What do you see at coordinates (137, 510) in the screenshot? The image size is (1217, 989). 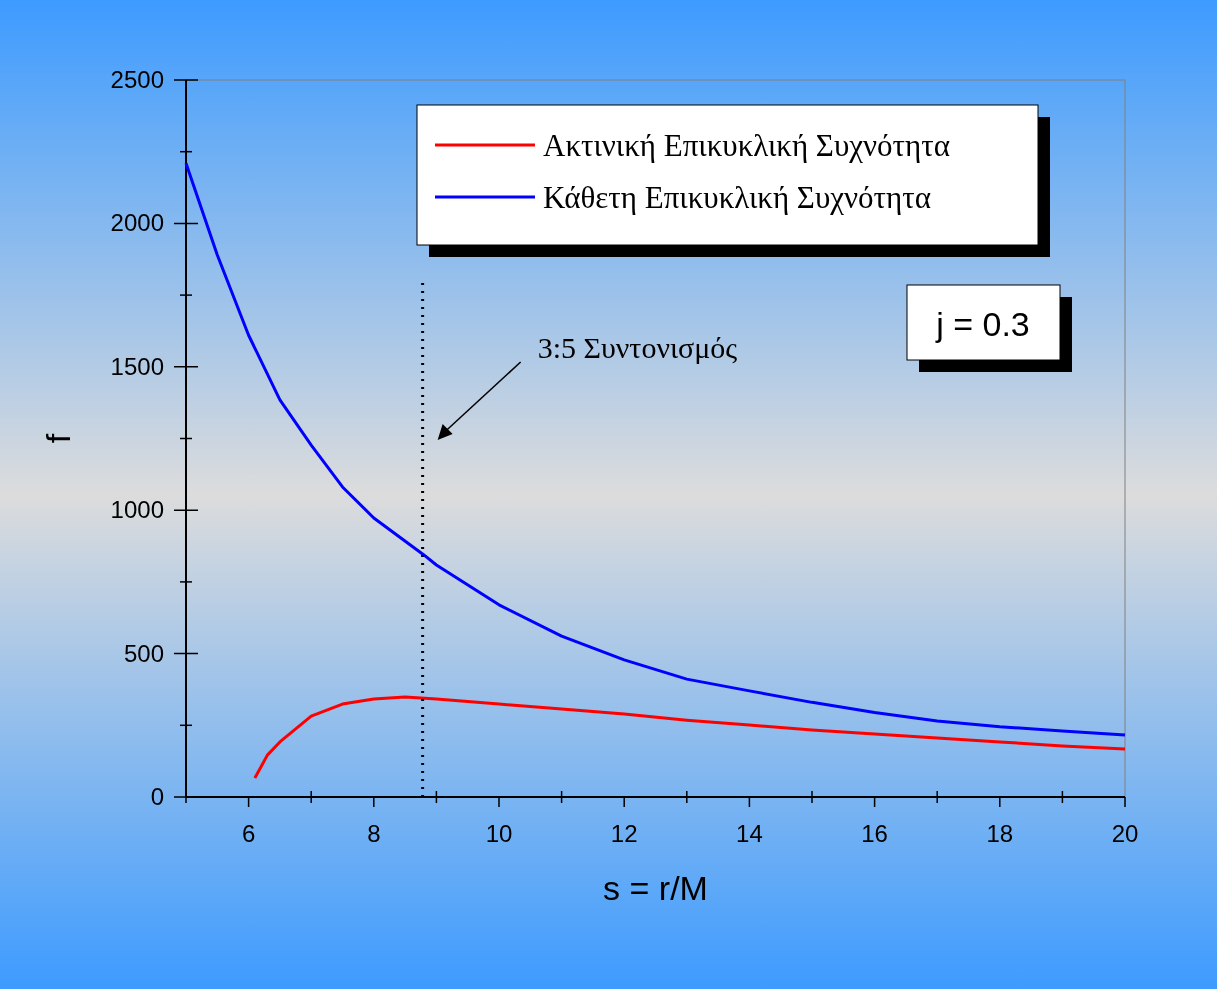 I see `y-tick-label: 1000` at bounding box center [137, 510].